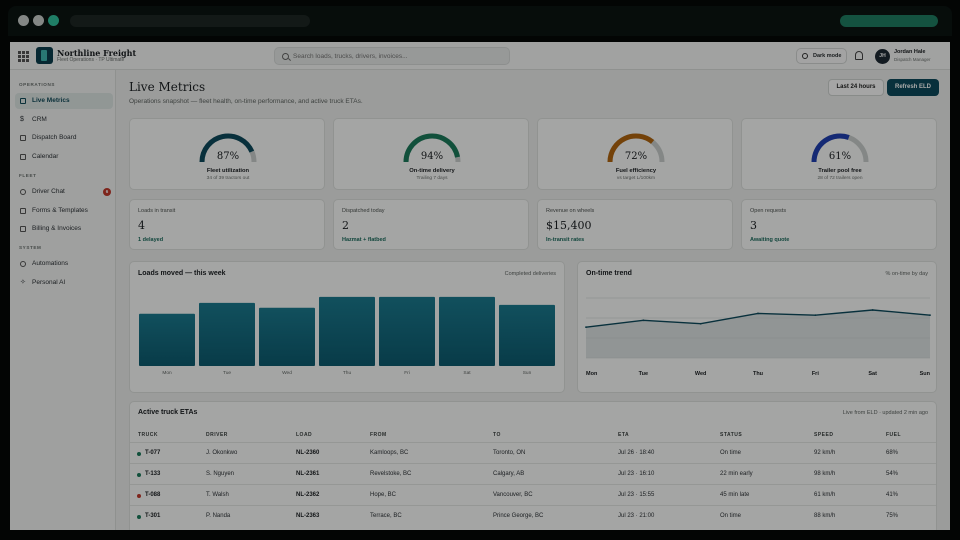 Image resolution: width=960 pixels, height=540 pixels. I want to click on bar-sun, so click(527, 335).